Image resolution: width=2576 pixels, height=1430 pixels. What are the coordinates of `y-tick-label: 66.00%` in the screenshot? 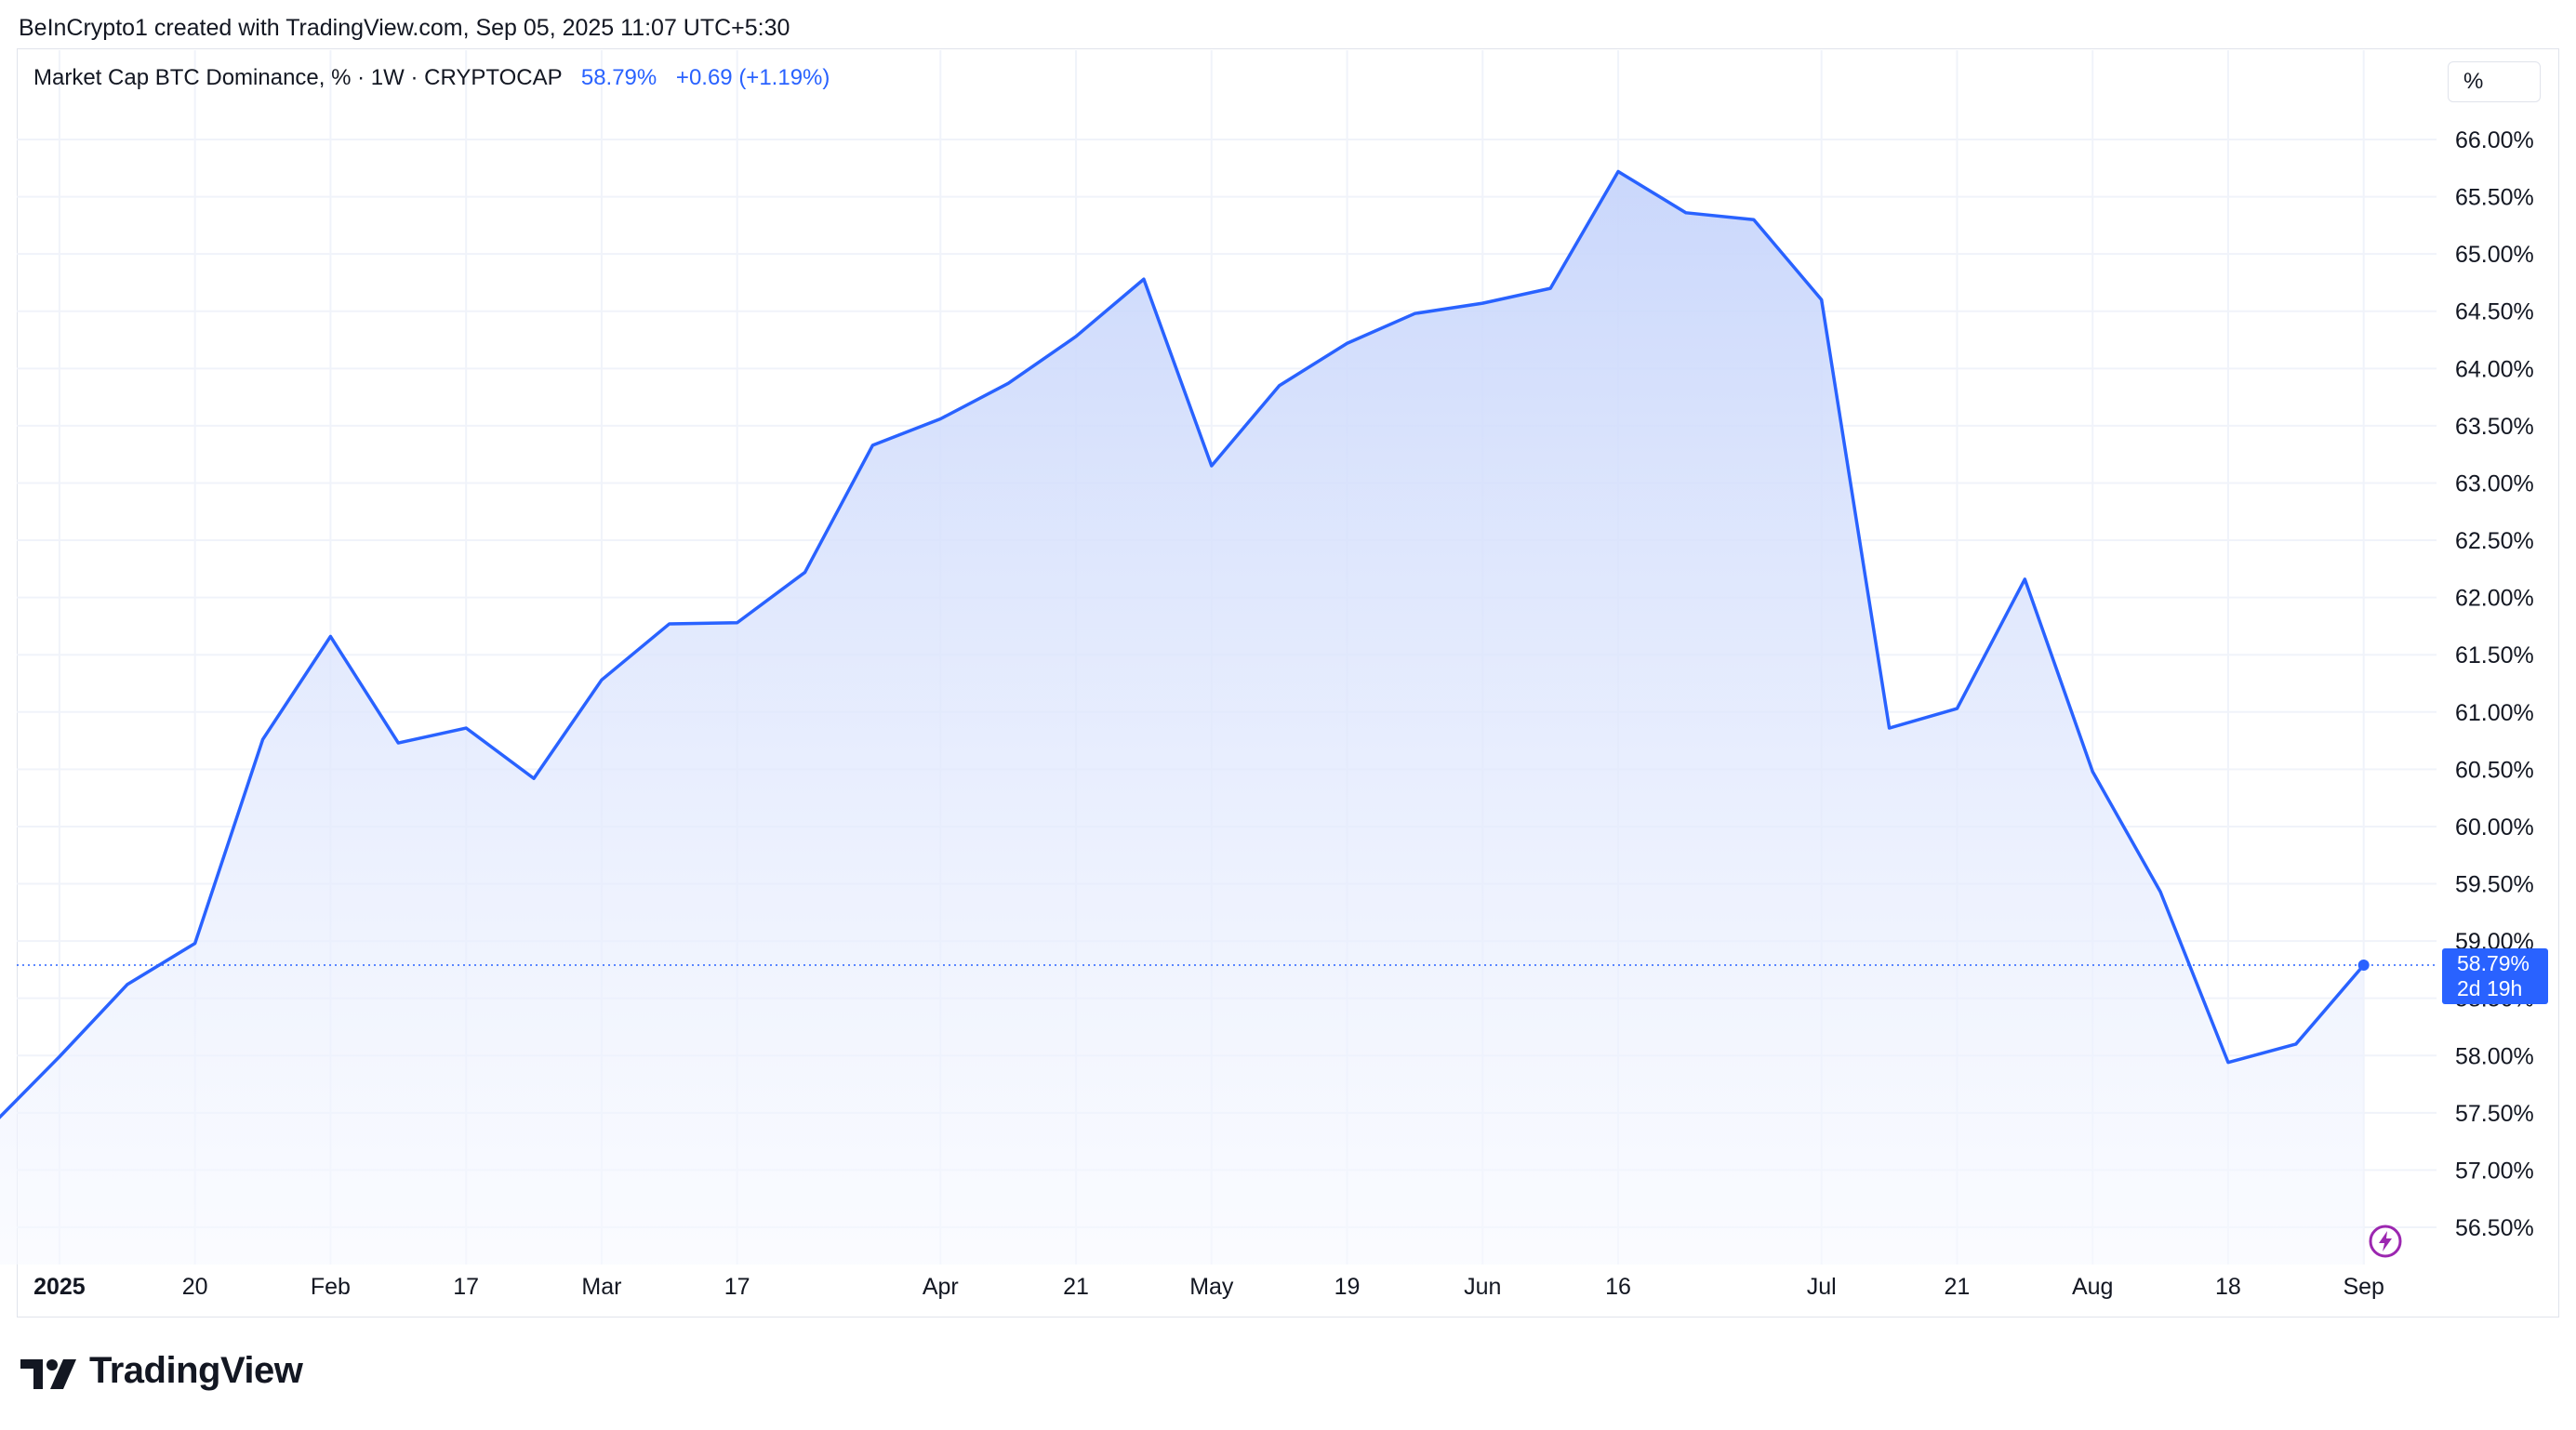 It's located at (2494, 140).